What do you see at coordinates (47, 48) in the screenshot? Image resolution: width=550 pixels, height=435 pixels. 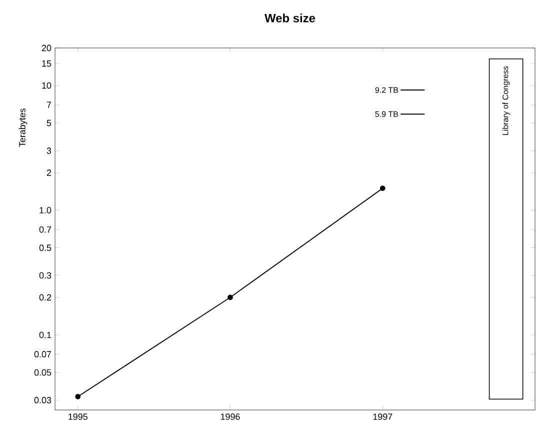 I see `y-tick-label: 20` at bounding box center [47, 48].